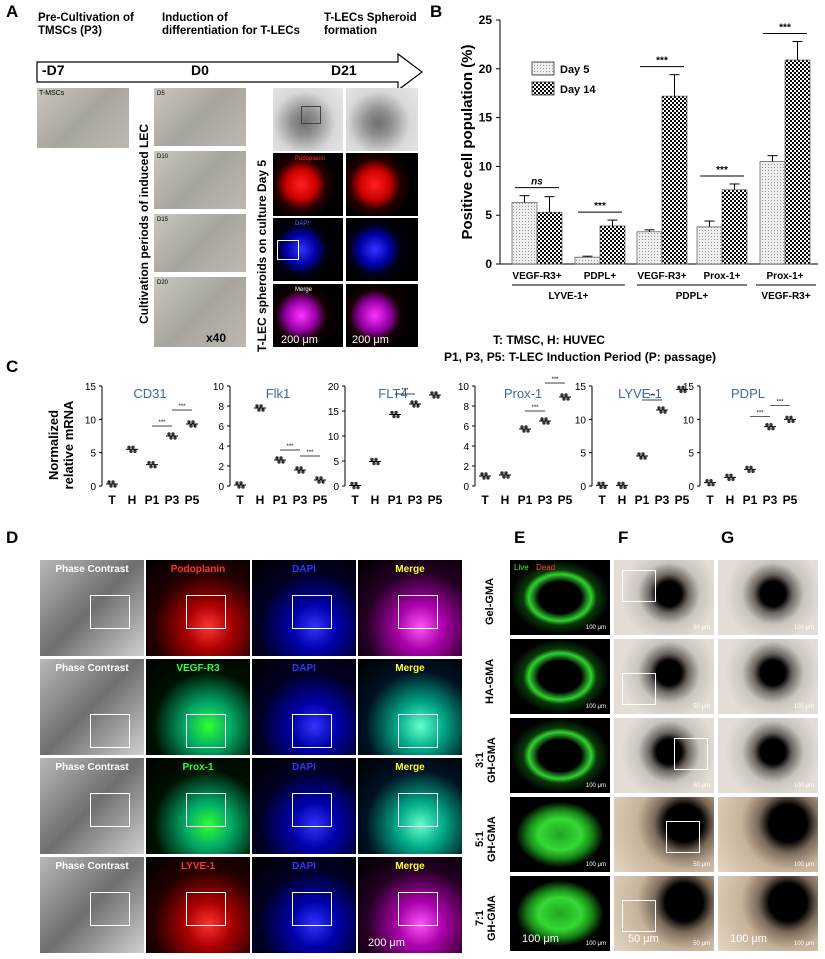  Describe the element at coordinates (664, 834) in the screenshot. I see `efg-row4-bright-f-image: 50 μm` at that location.